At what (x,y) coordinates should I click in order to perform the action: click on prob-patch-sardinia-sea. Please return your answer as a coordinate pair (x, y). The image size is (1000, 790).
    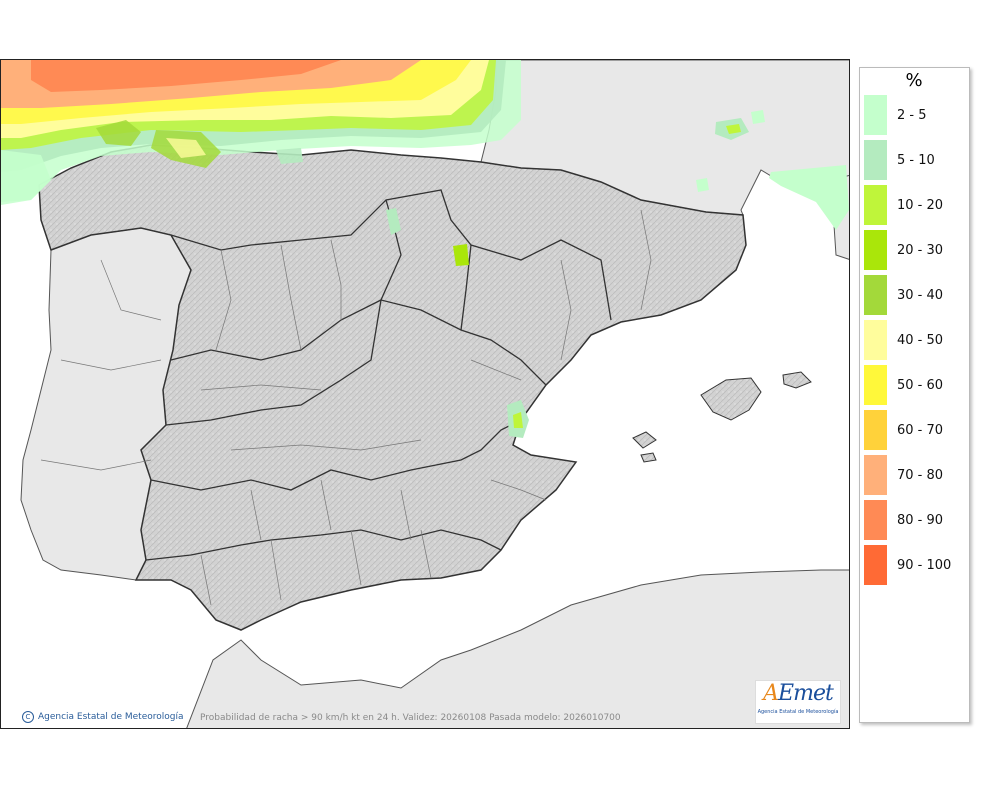
    Looking at the image, I should click on (809, 197).